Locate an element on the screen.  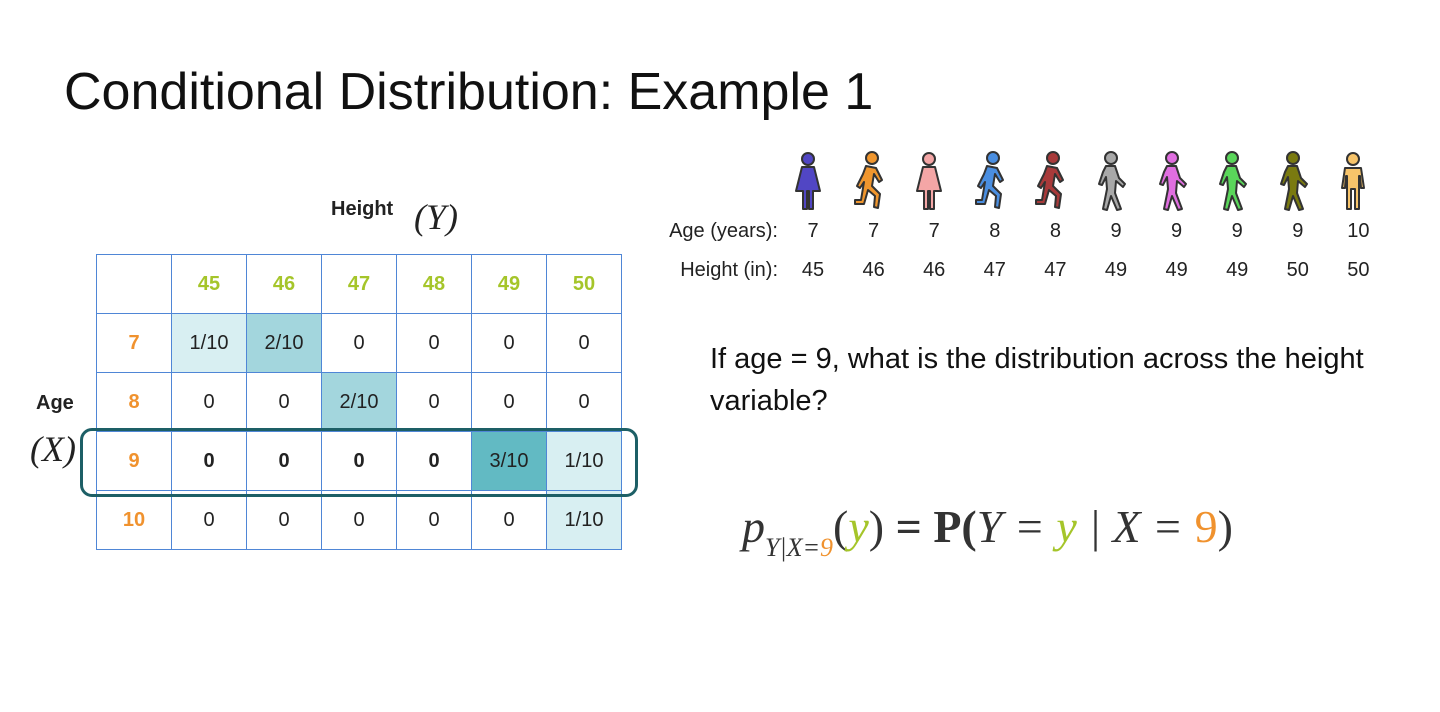
slide-title: Conditional Distribution: Example 1 is located at coordinates (469, 92).